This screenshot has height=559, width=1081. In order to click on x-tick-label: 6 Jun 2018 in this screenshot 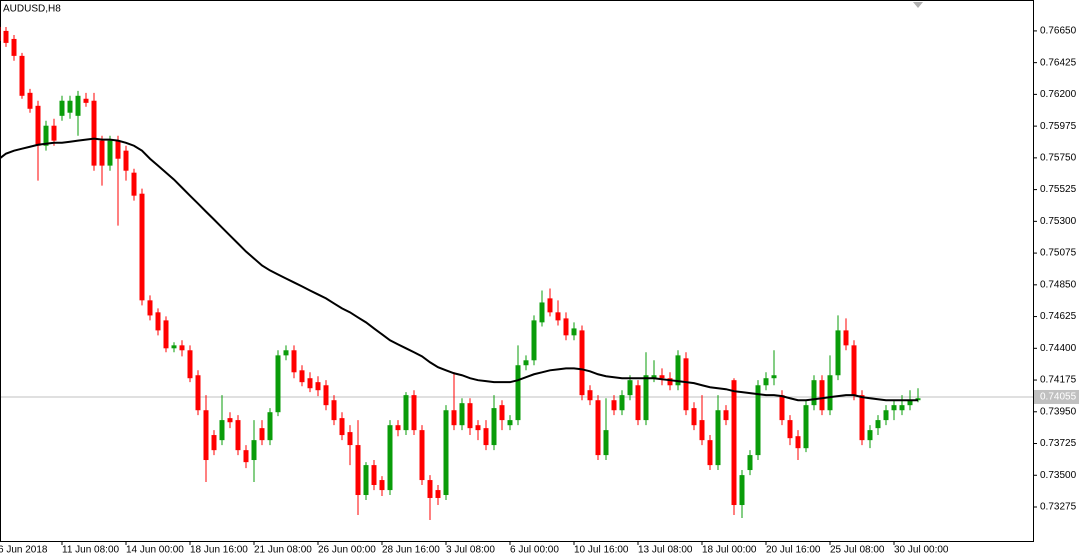, I will do `click(24, 550)`.